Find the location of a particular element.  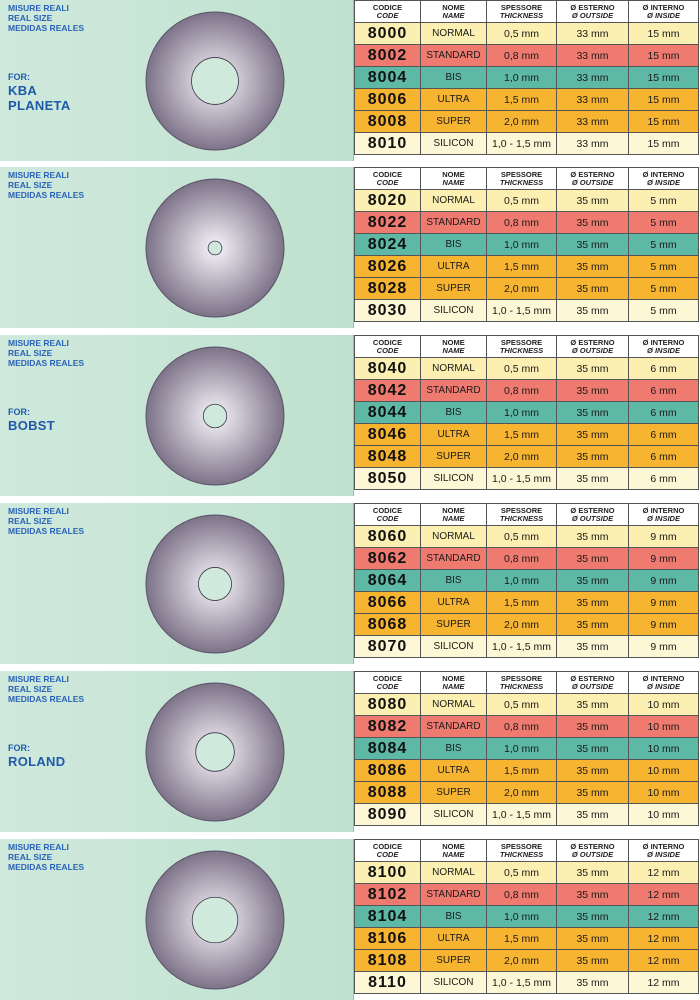

table-row: 8082 STANDARD 0,8 mm 35 mm 10 mm is located at coordinates (526, 726).